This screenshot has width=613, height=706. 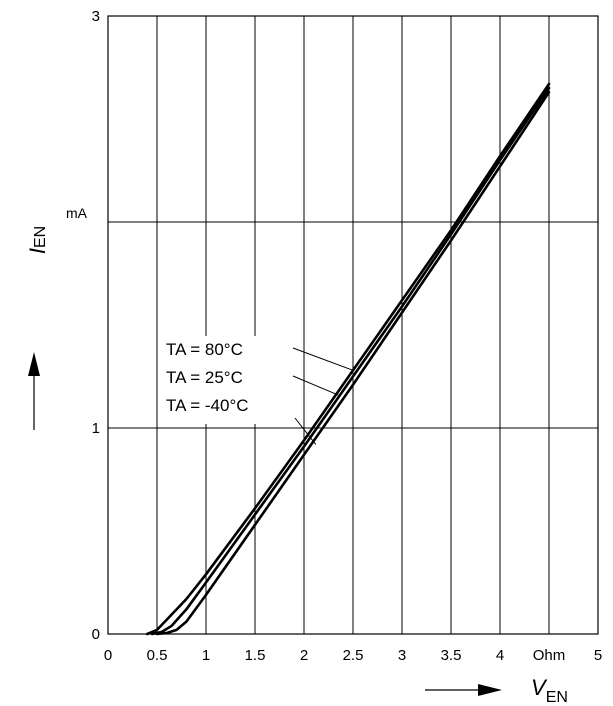 I want to click on x-tick-label: 2, so click(x=304, y=655).